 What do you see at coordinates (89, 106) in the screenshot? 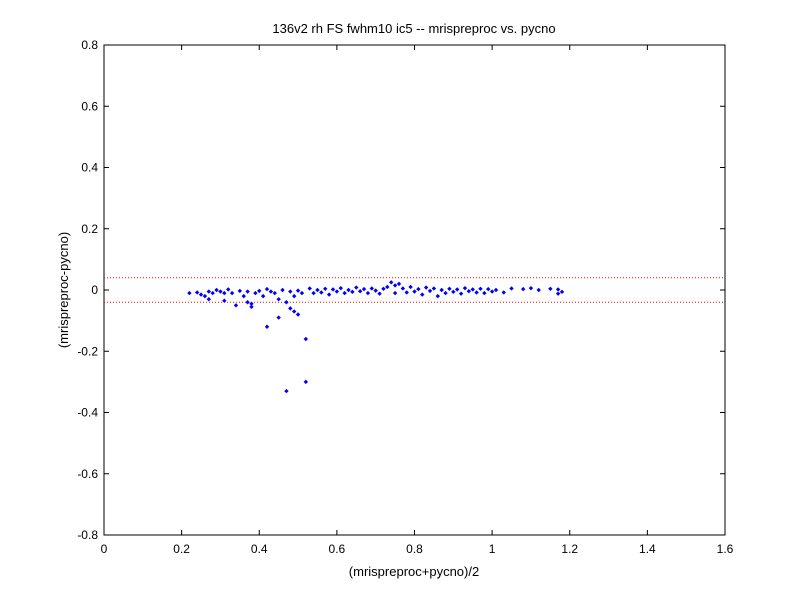
I see `y-tick-label: 0.6` at bounding box center [89, 106].